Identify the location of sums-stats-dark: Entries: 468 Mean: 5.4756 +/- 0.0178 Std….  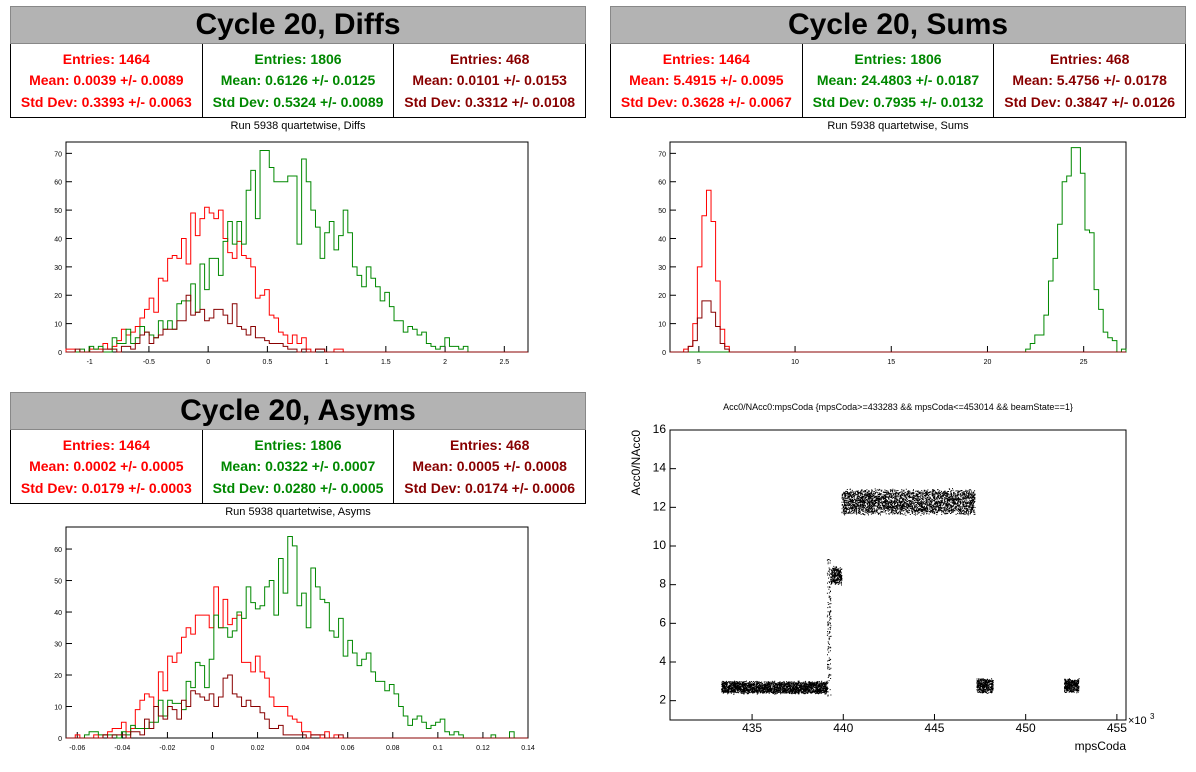
(1089, 80).